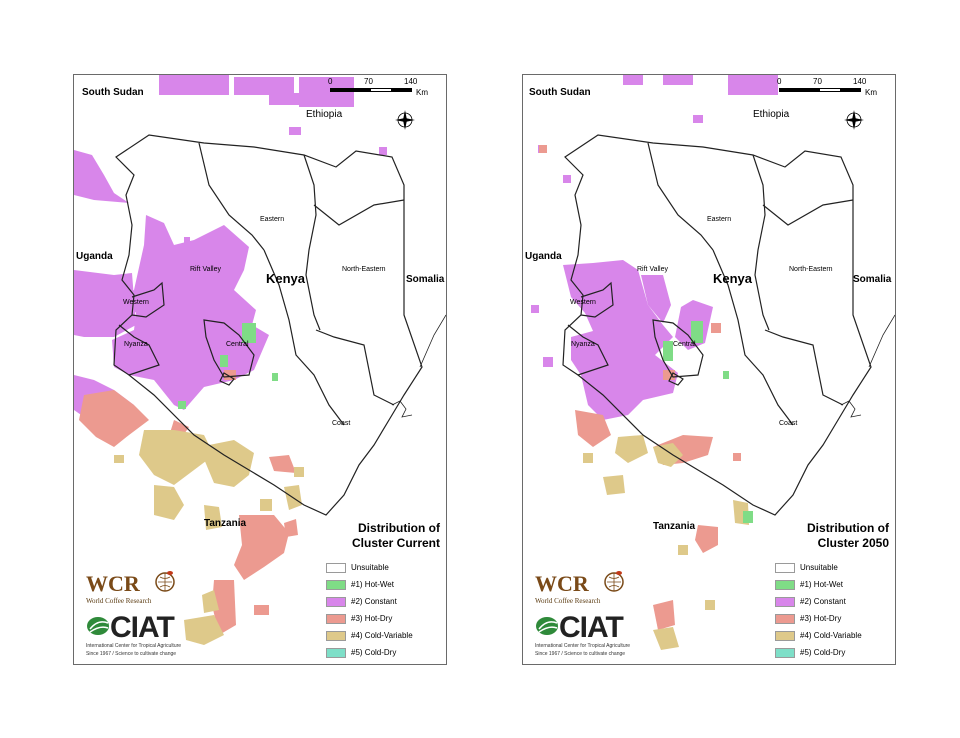 The height and width of the screenshot is (738, 960). What do you see at coordinates (834, 635) in the screenshot?
I see `legend-item-cold-variable: #4) Cold-Variable` at bounding box center [834, 635].